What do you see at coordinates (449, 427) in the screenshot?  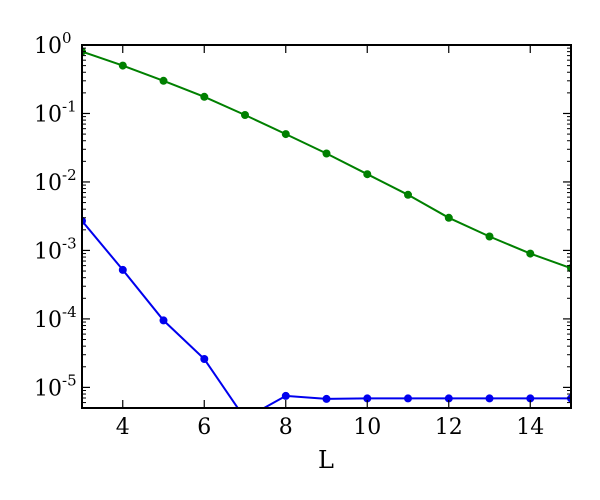 I see `x-tick-label: 12` at bounding box center [449, 427].